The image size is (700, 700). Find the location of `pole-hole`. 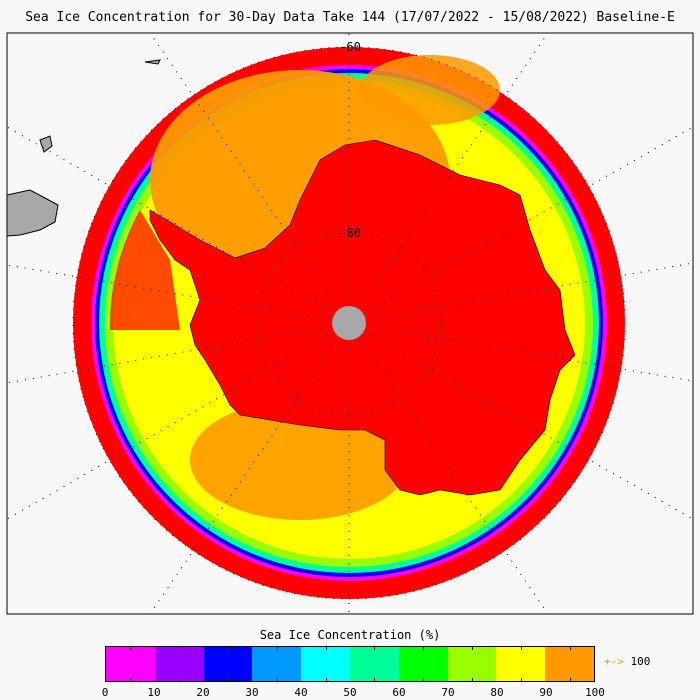

pole-hole is located at coordinates (349, 323).